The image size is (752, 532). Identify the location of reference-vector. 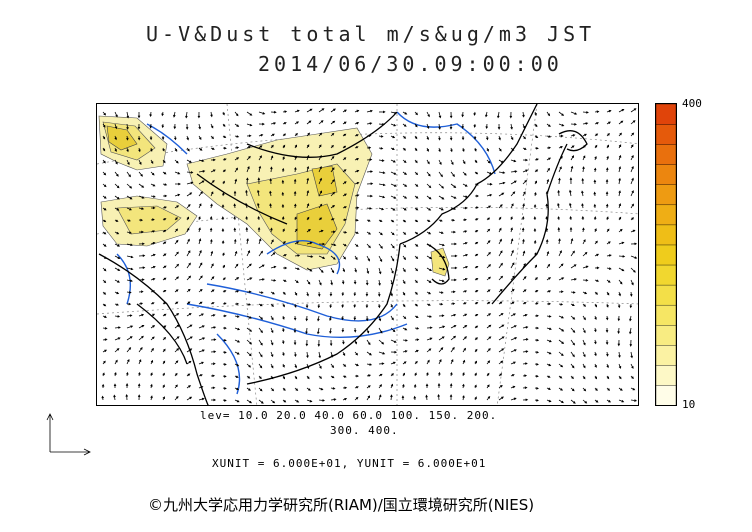
(70, 435).